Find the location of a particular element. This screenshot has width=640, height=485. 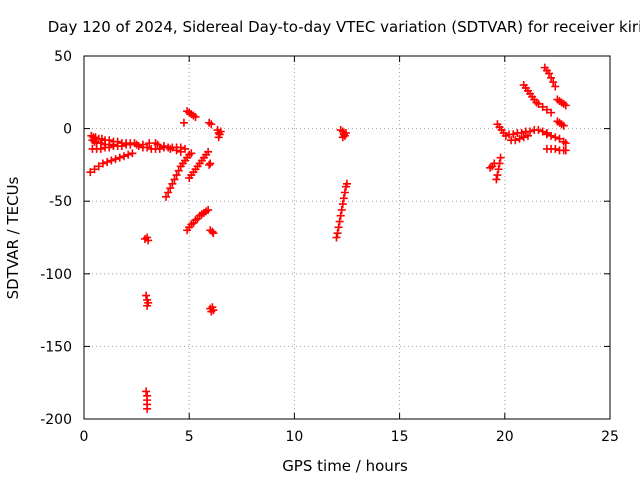

y-tick-label: -150 is located at coordinates (56, 347).